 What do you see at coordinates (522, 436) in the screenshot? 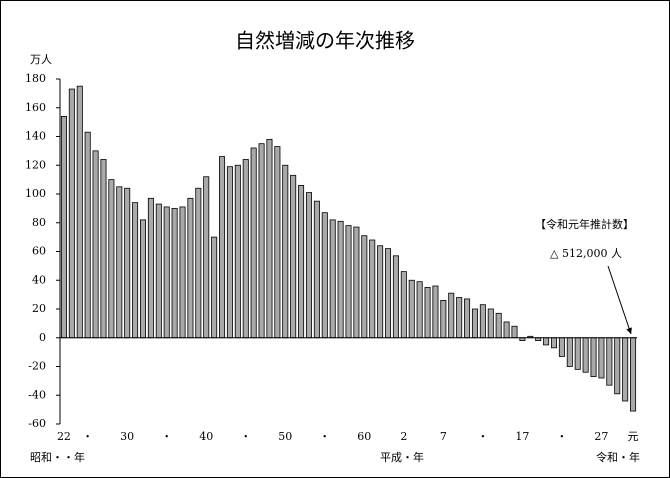
I see `x-tick-label: 17` at bounding box center [522, 436].